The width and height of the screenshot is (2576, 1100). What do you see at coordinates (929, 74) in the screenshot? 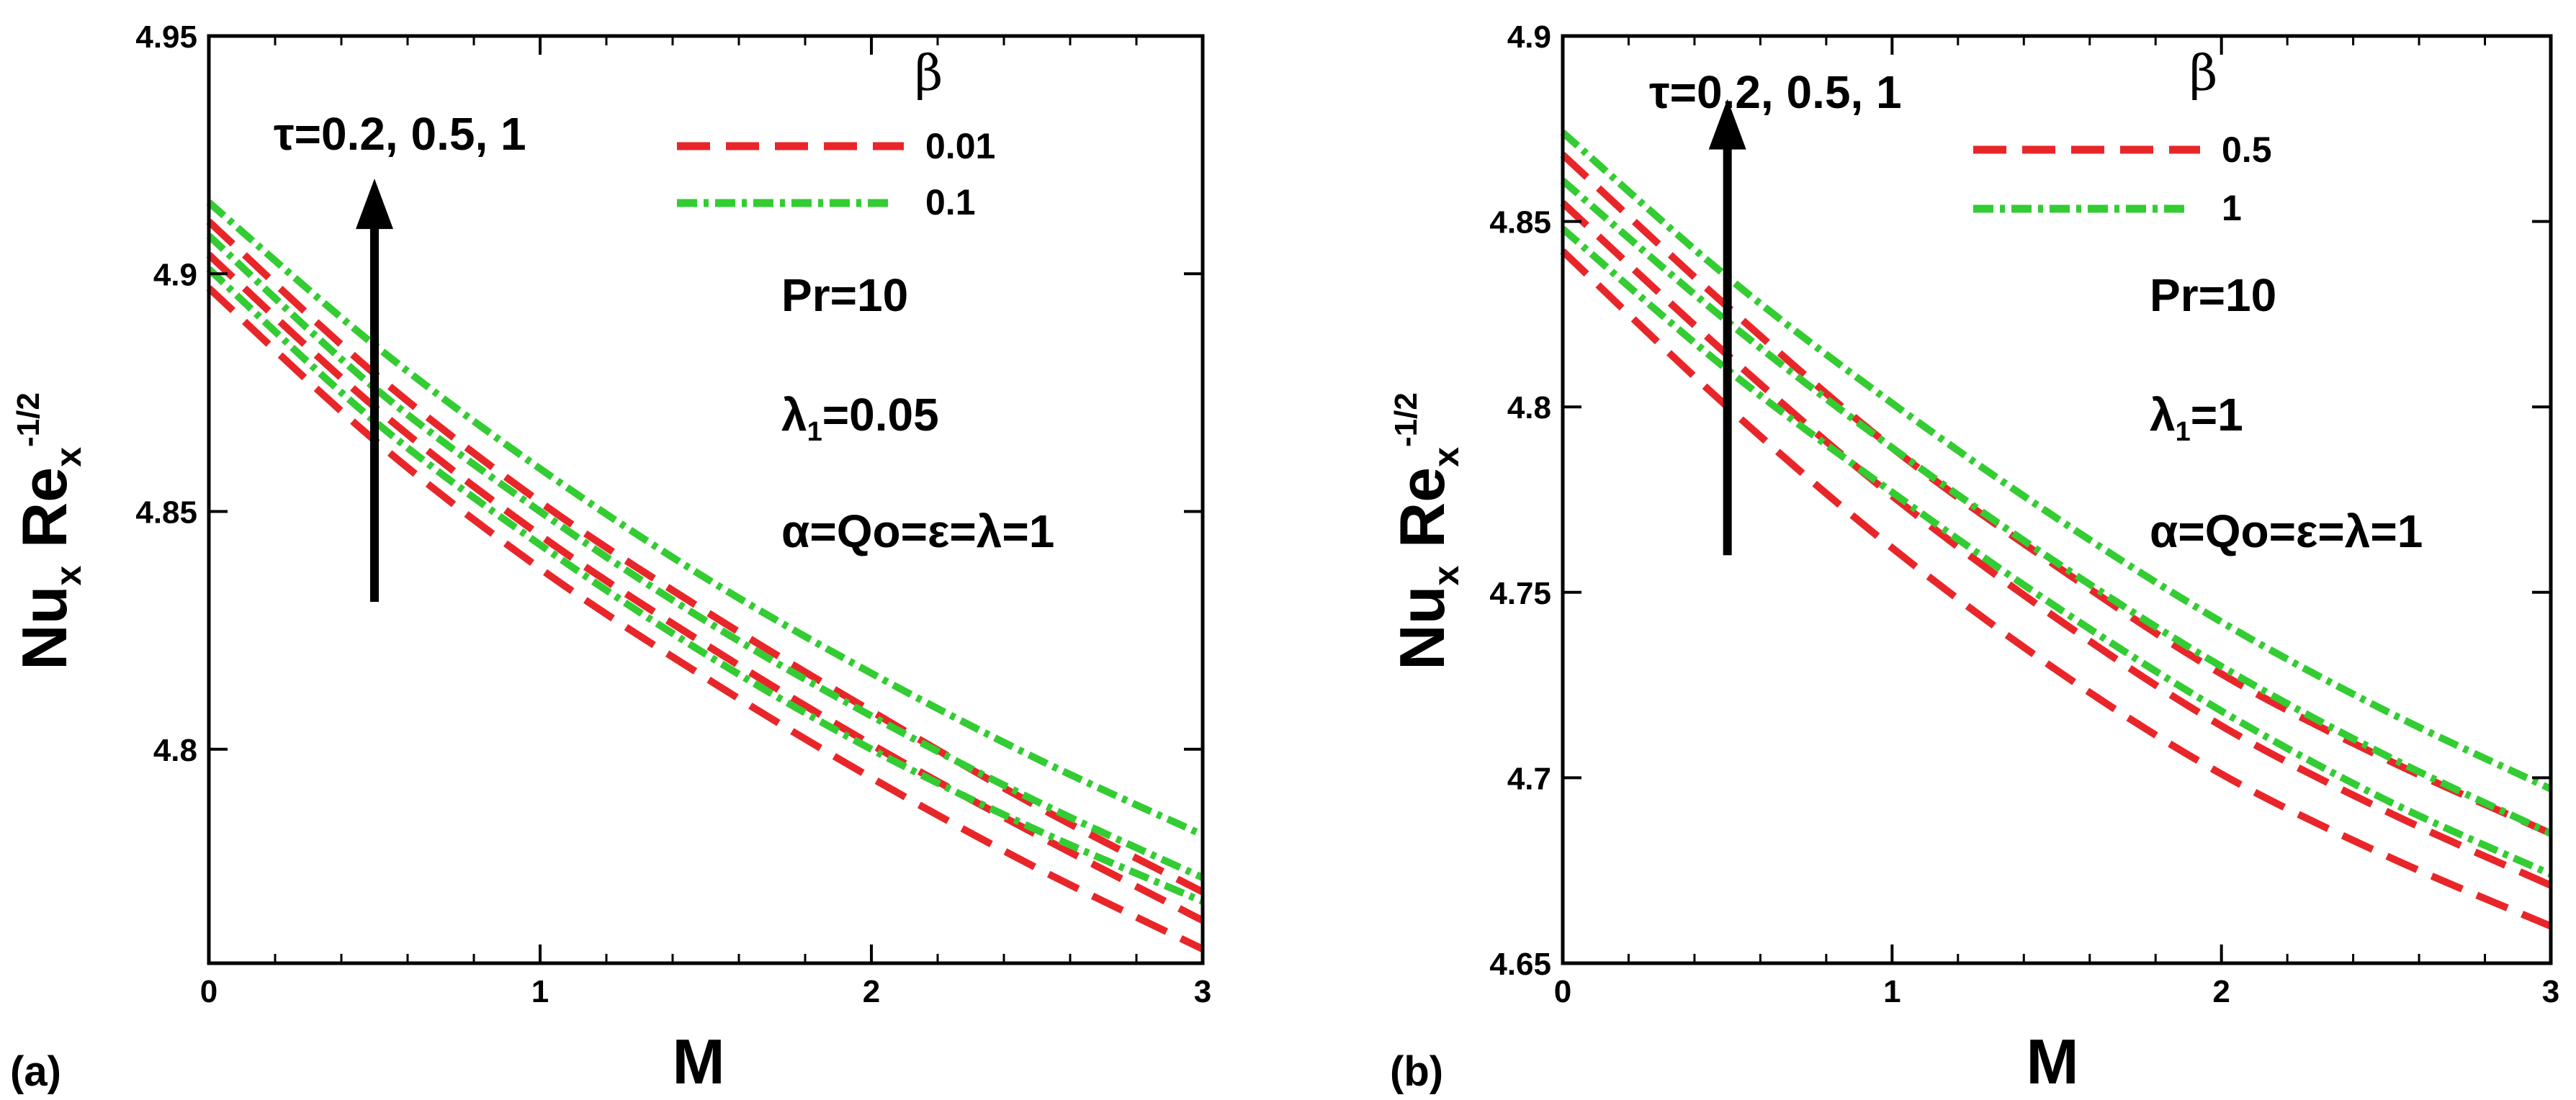
I see `legend-title-a: β` at bounding box center [929, 74].